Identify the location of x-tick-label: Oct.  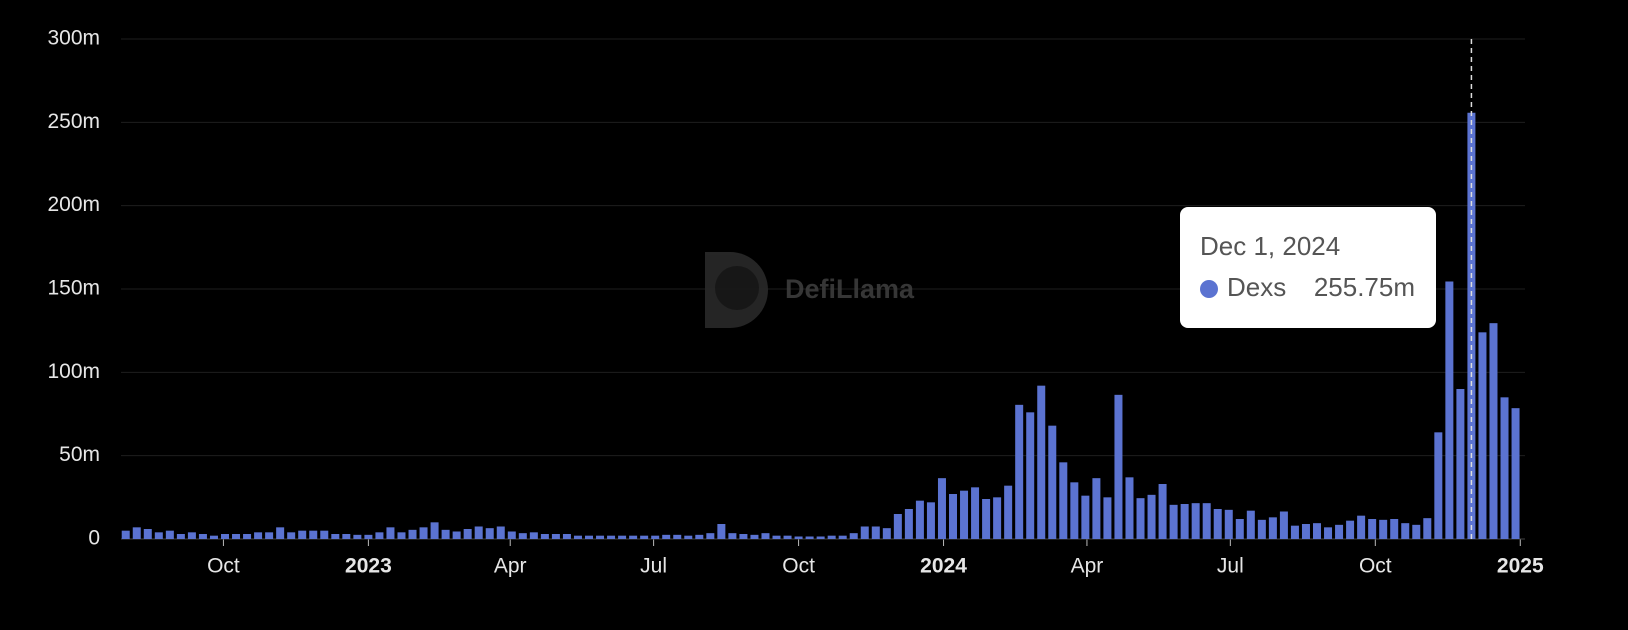
(223, 566).